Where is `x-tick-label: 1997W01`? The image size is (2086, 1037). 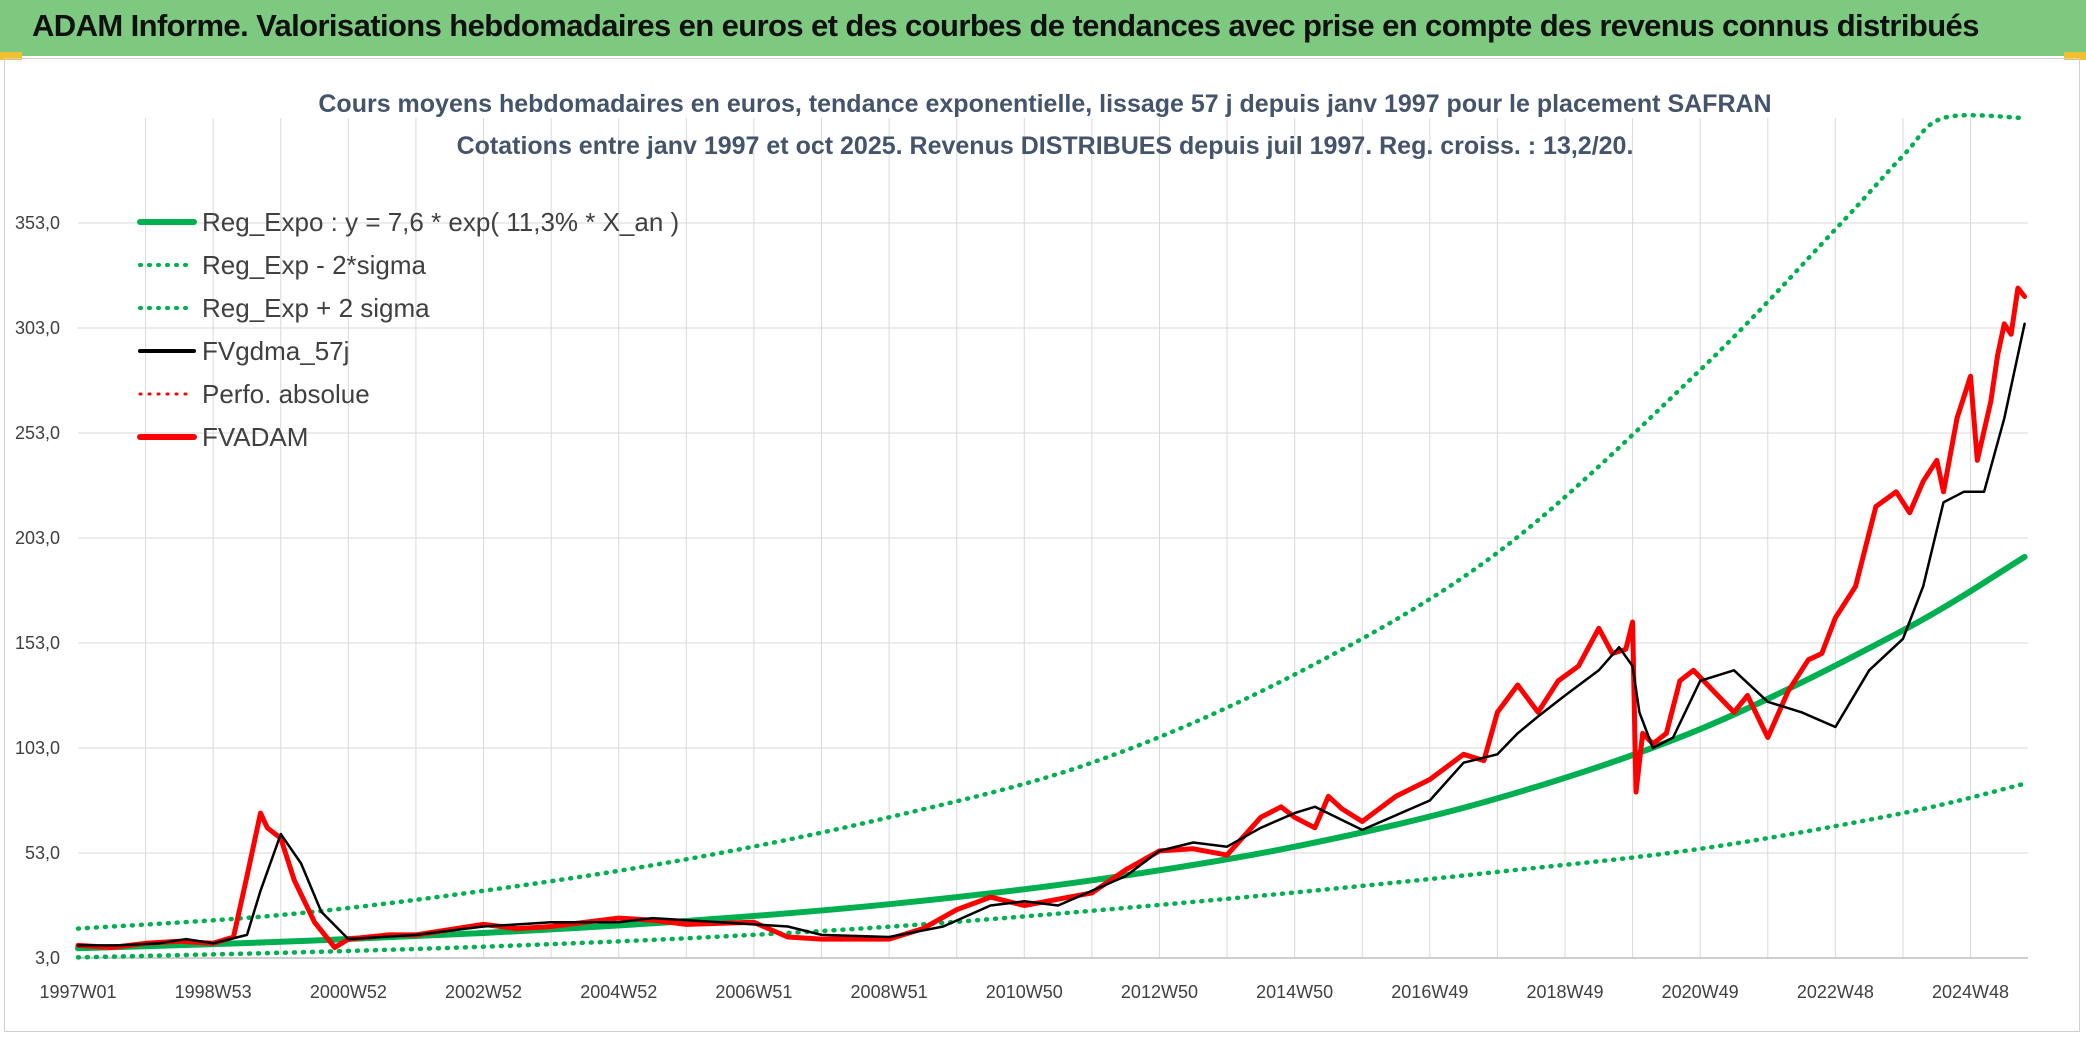
x-tick-label: 1997W01 is located at coordinates (77, 992).